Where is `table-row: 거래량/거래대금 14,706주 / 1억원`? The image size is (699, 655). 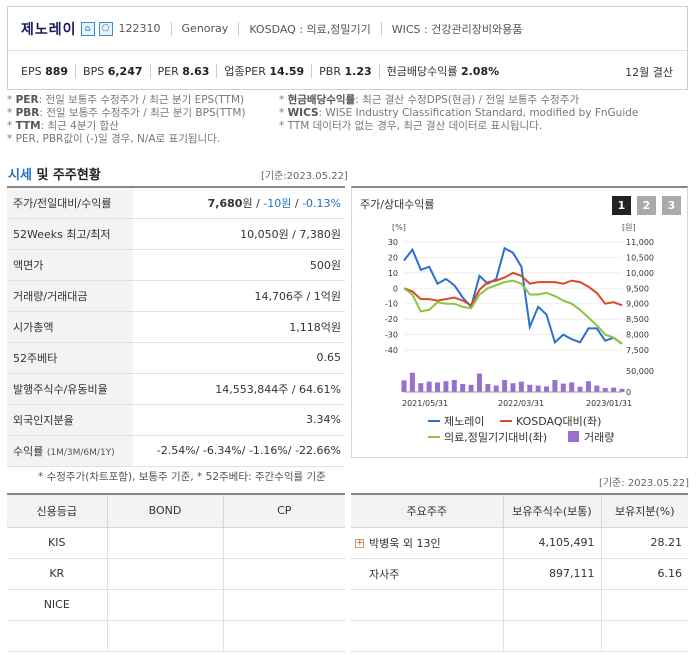
table-row: 거래량/거래대금 14,706주 / 1억원 is located at coordinates (176, 296).